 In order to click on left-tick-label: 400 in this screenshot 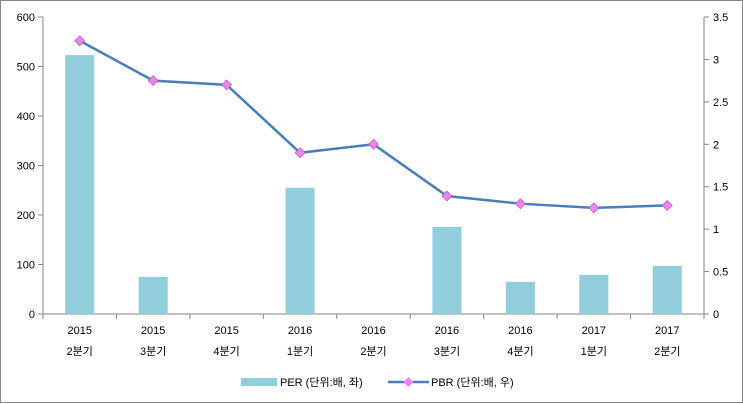, I will do `click(26, 117)`.